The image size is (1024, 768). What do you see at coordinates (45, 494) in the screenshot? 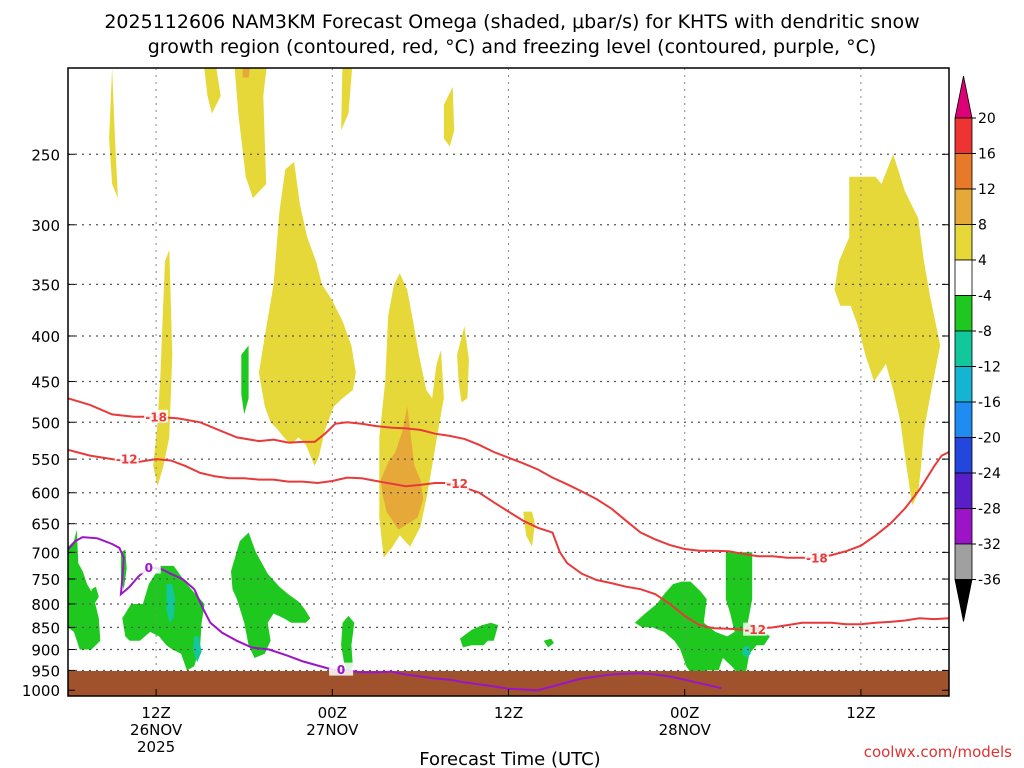
I see `y-tick-label: 600` at bounding box center [45, 494].